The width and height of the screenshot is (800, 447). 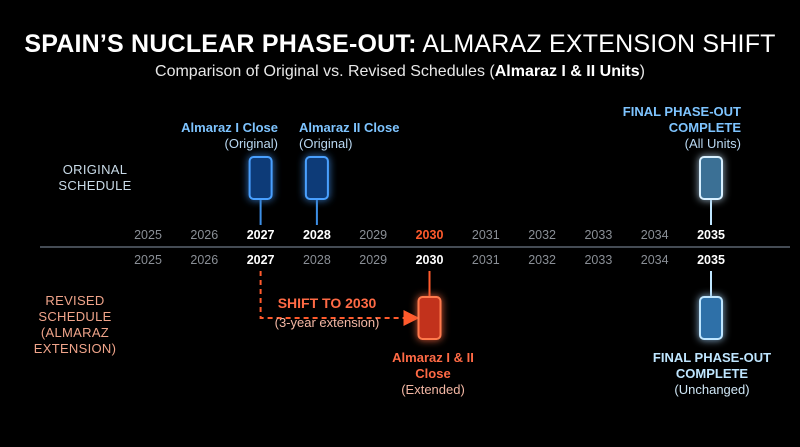 I want to click on row-label-revised-line4: EXTENSION), so click(x=75, y=348).